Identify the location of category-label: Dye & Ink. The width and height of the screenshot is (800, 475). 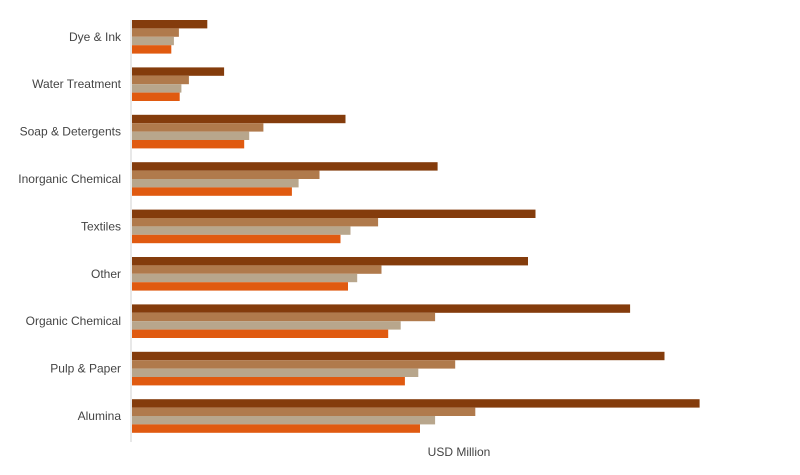
(95, 37).